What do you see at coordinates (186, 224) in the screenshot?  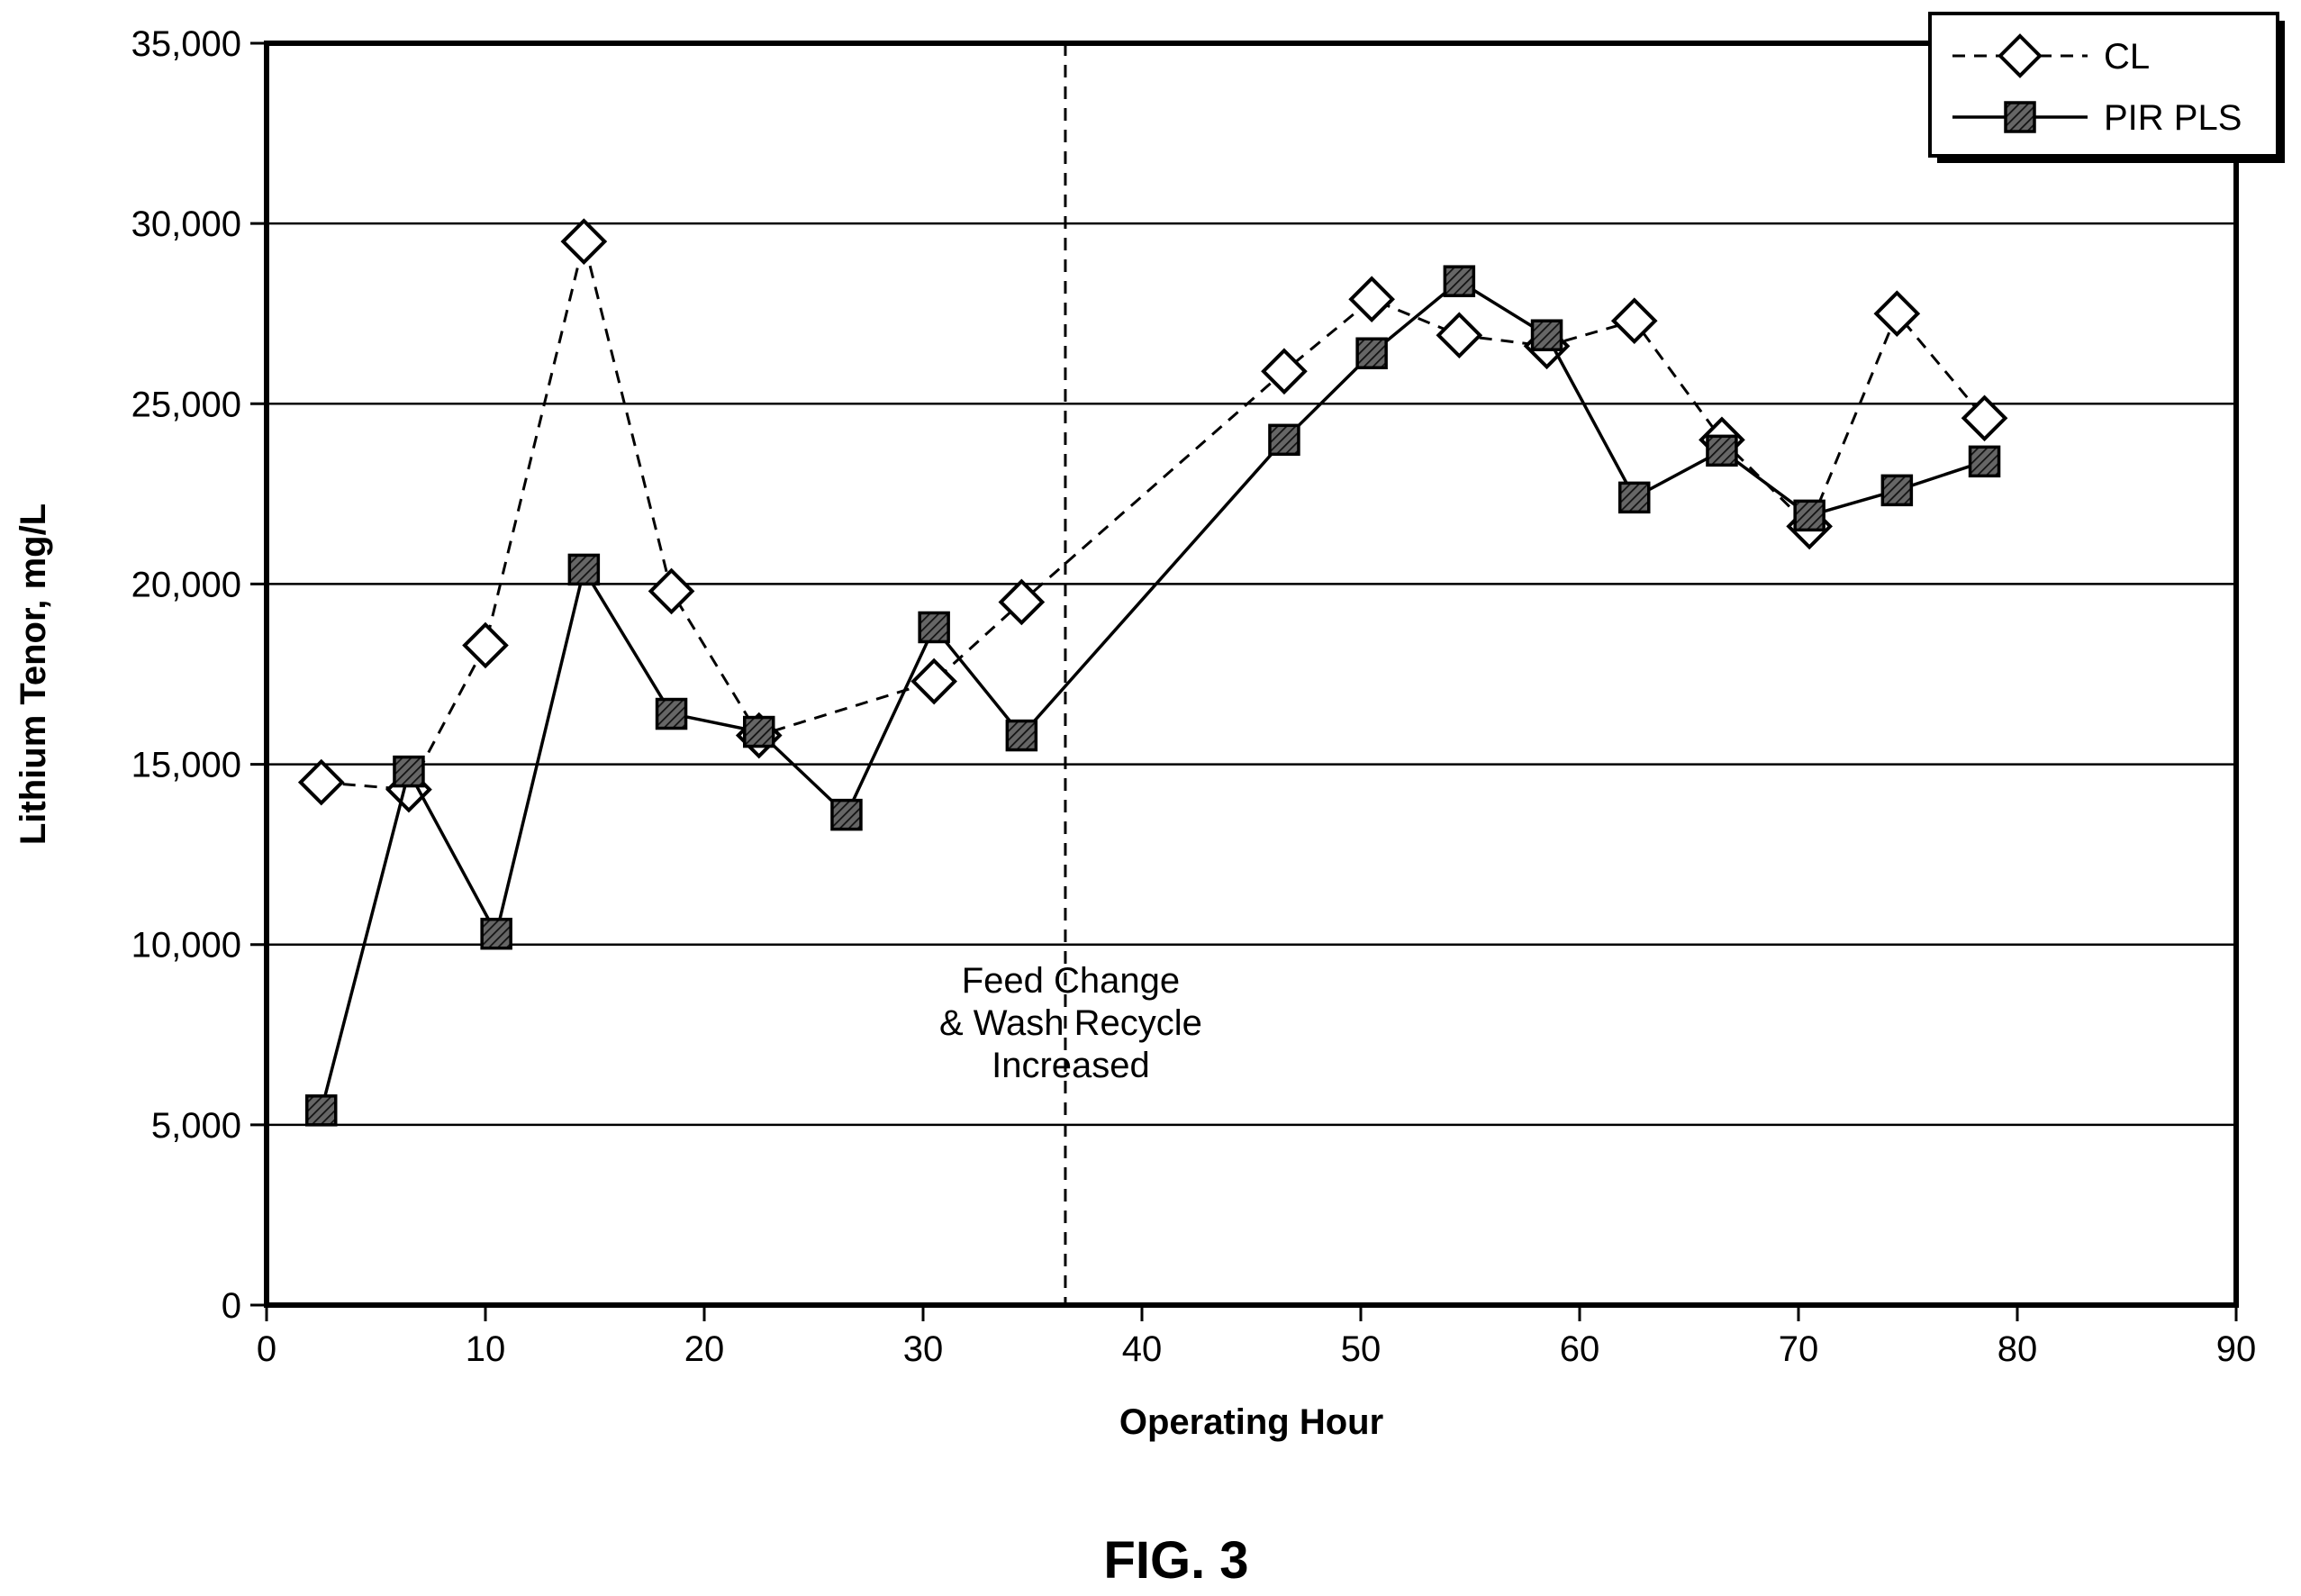 I see `y-tick-label: 30,000` at bounding box center [186, 224].